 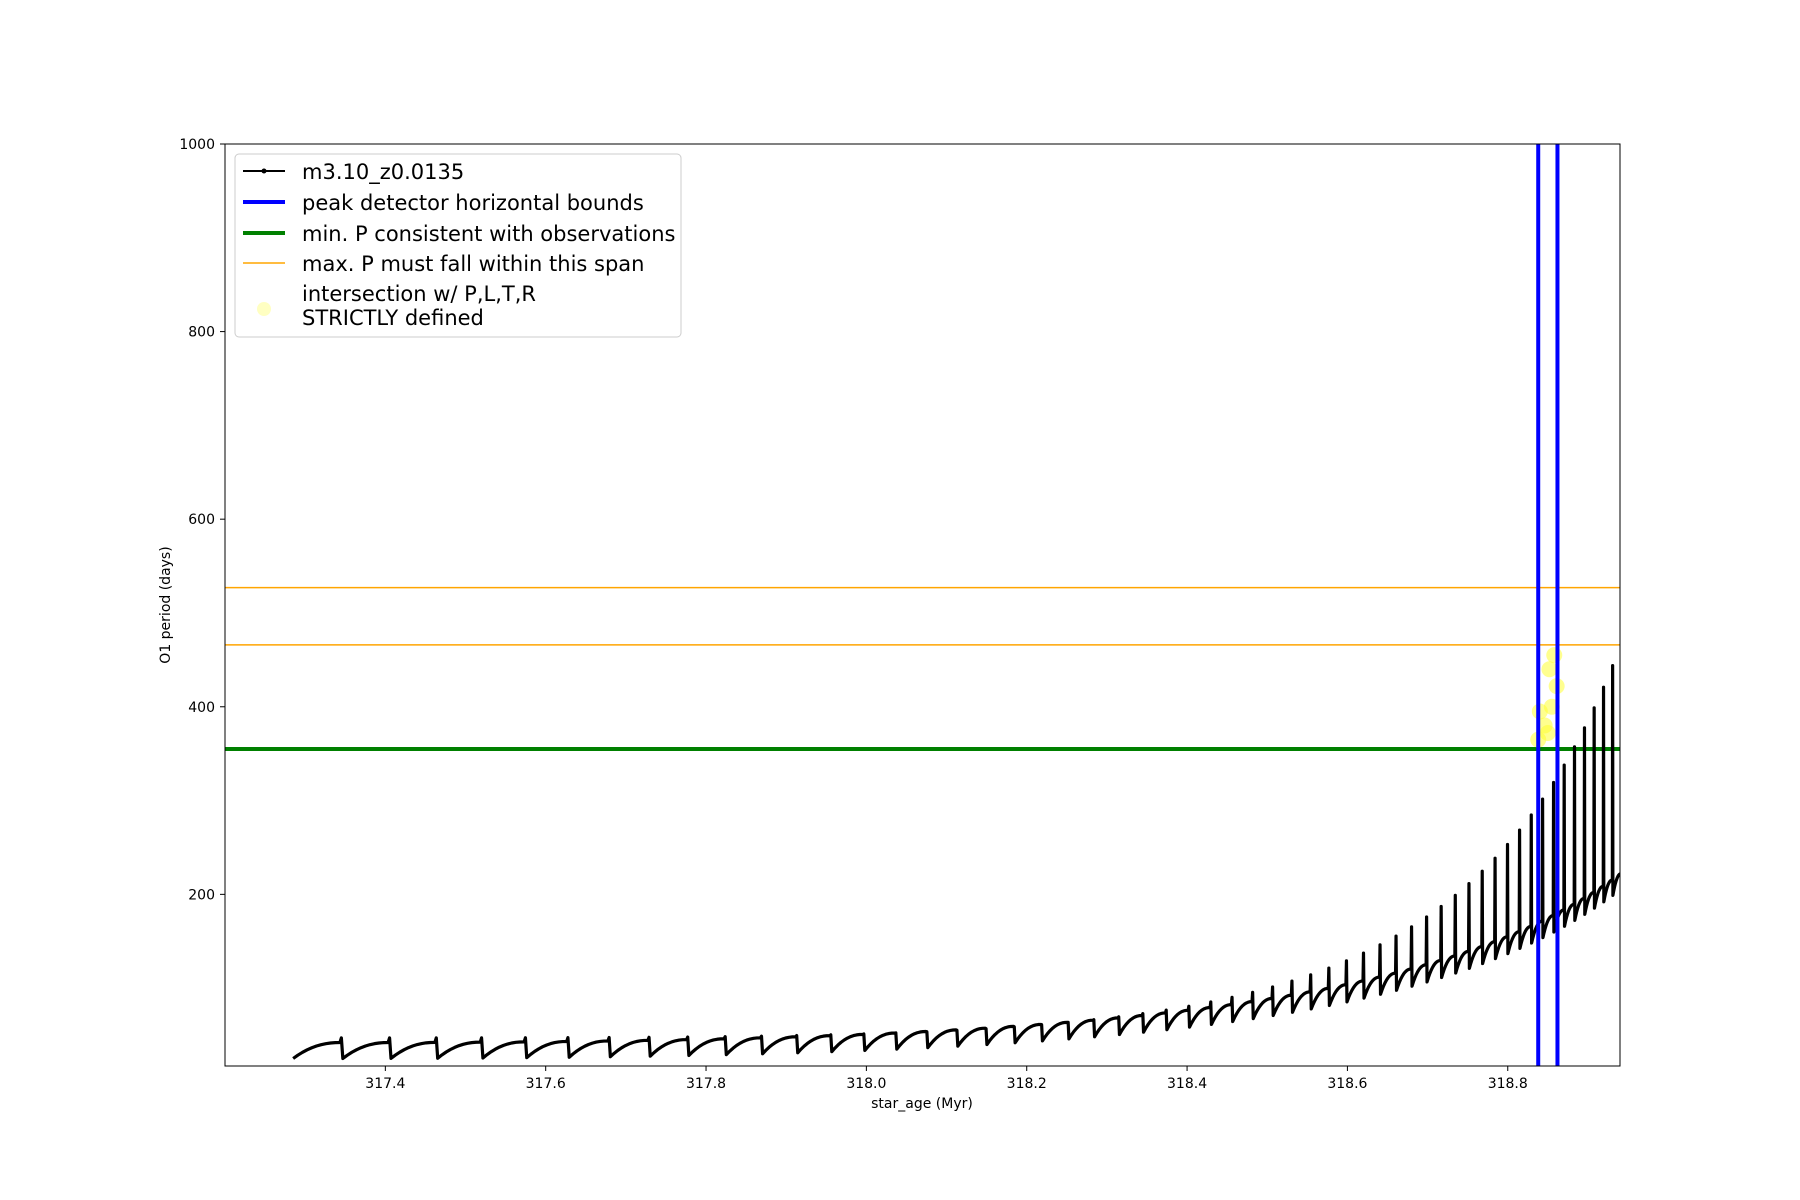 What do you see at coordinates (201, 895) in the screenshot?
I see `y-tick-label: 200` at bounding box center [201, 895].